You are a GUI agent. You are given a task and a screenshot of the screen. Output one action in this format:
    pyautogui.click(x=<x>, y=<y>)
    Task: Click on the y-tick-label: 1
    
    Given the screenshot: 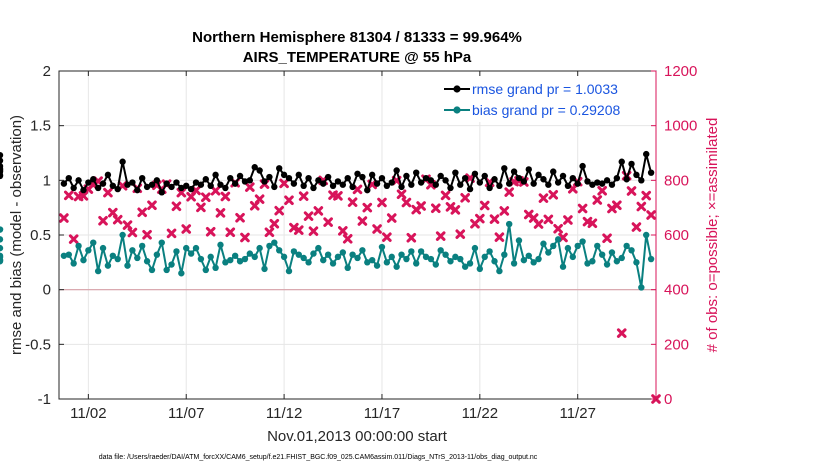 What is the action you would take?
    pyautogui.click(x=47, y=180)
    